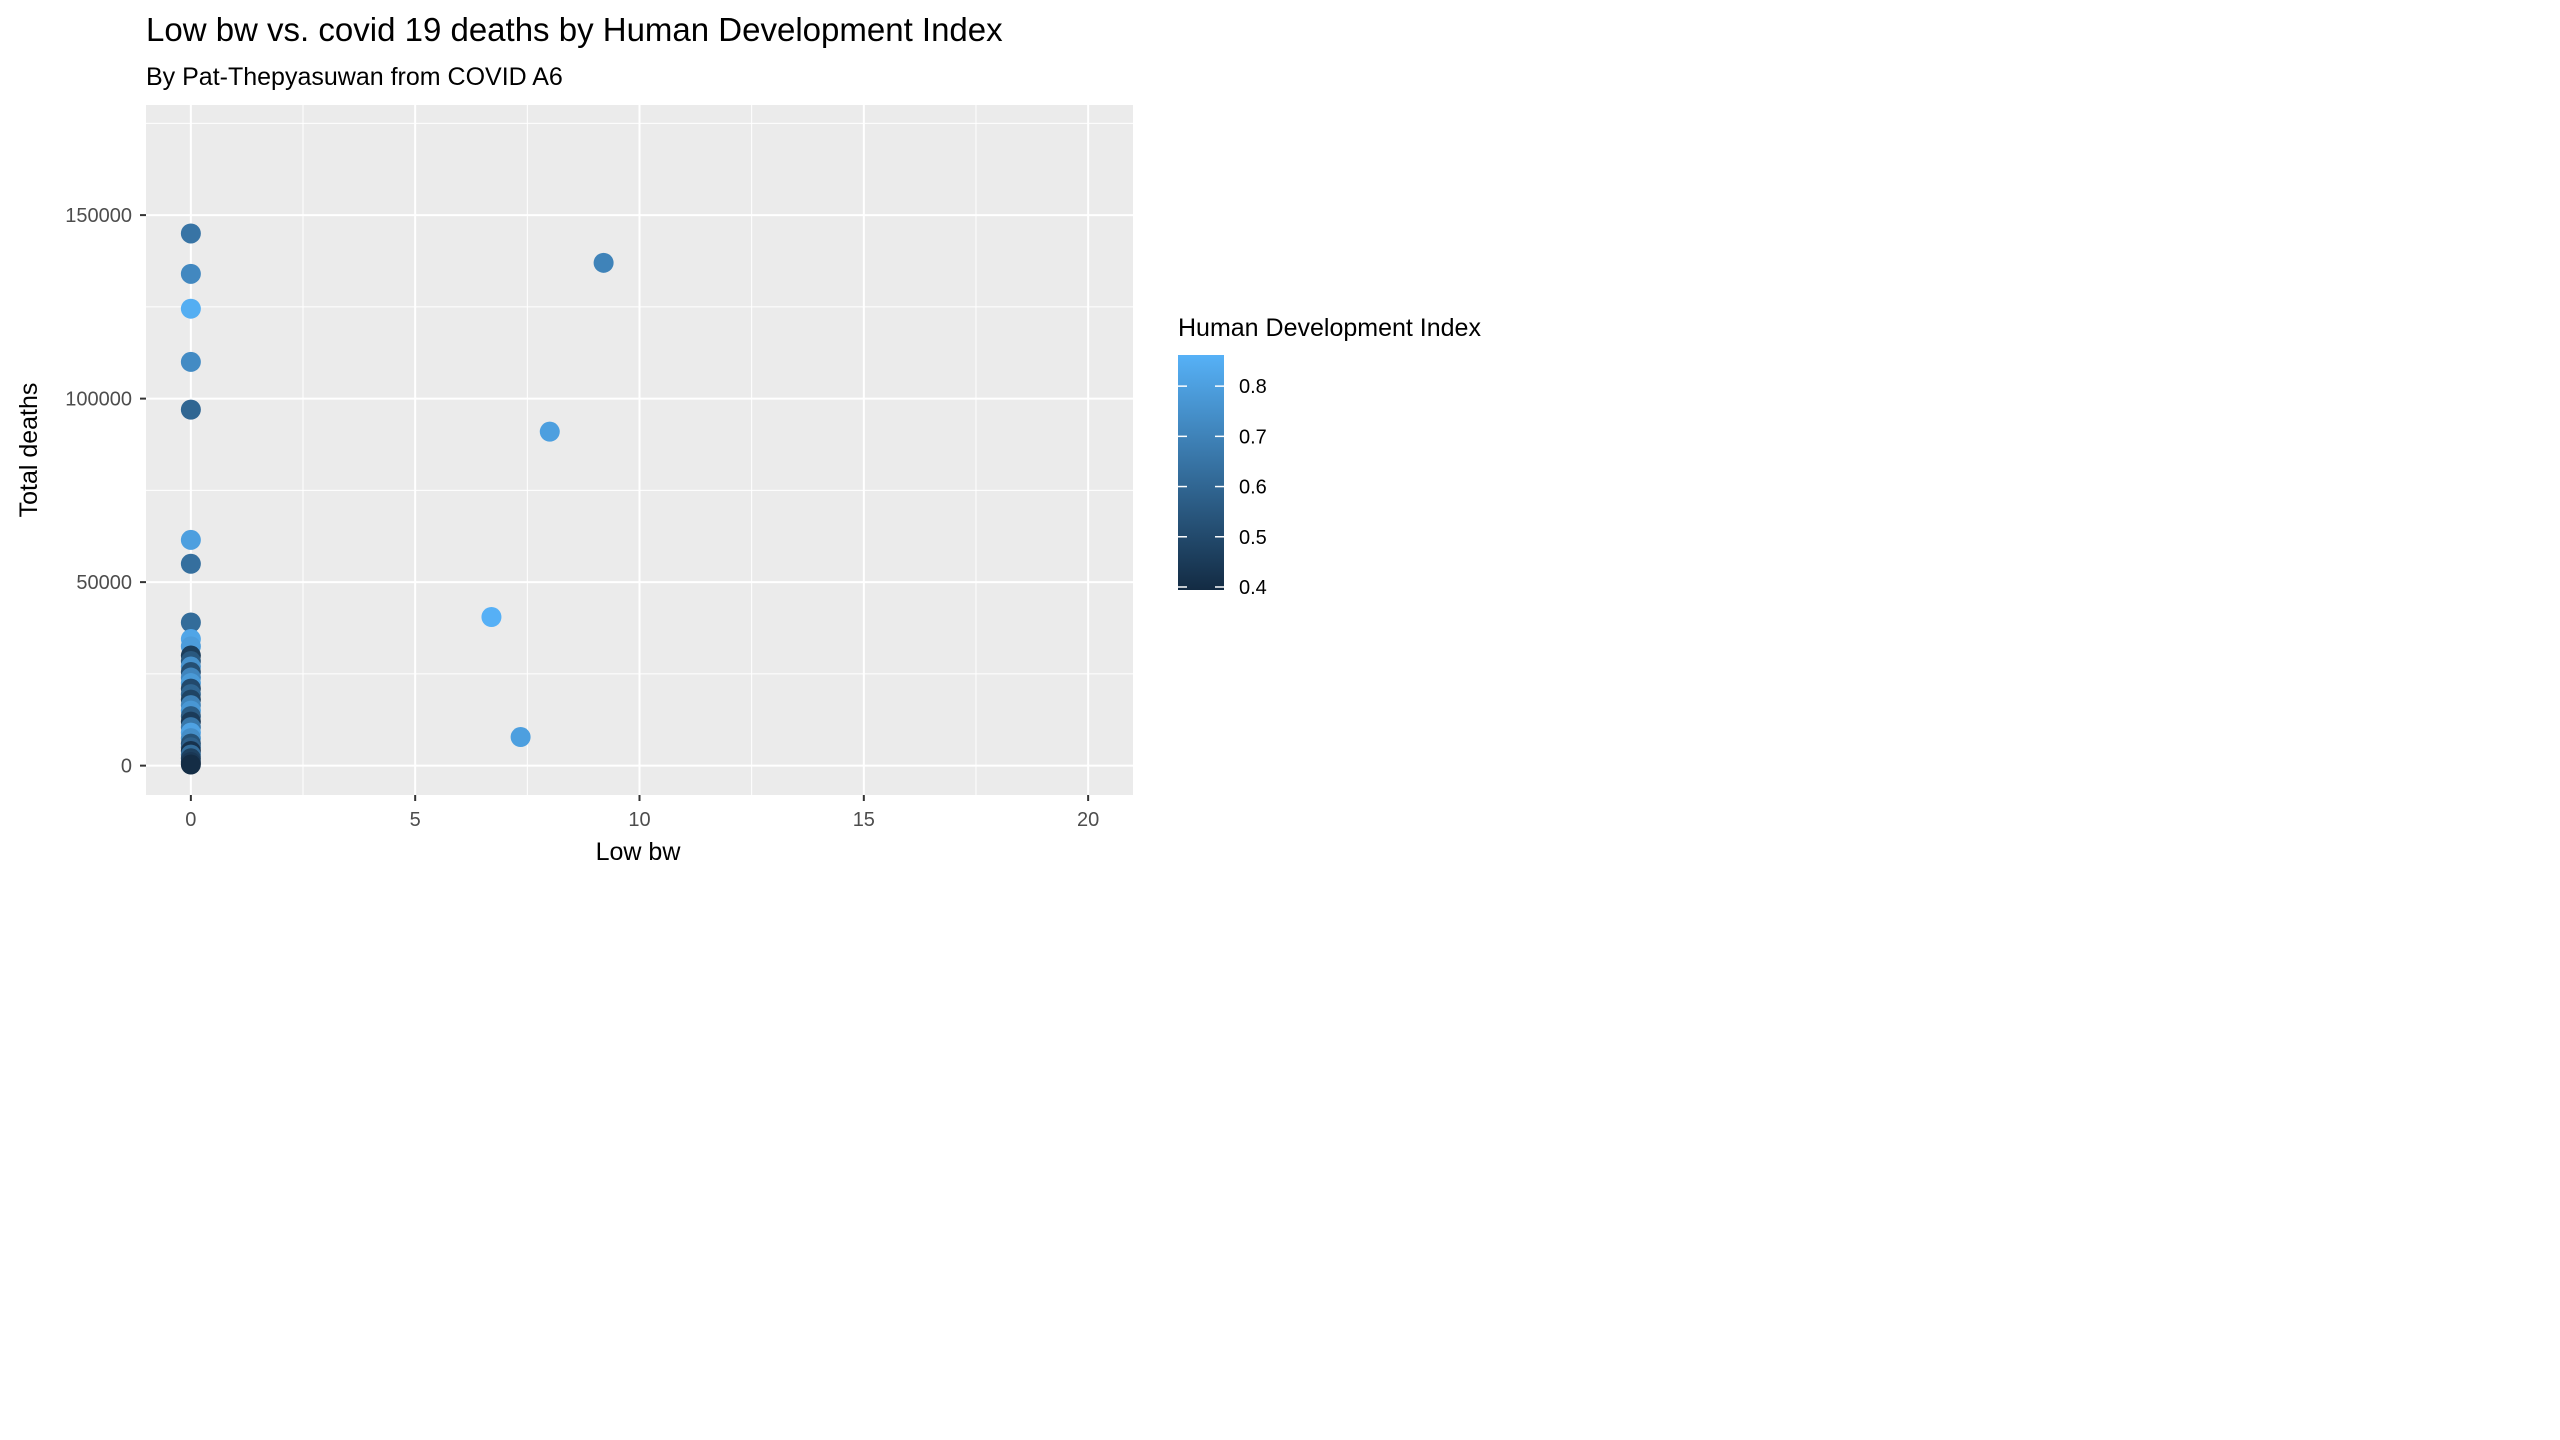  Describe the element at coordinates (98, 400) in the screenshot. I see `y-tick-label: 100000` at that location.